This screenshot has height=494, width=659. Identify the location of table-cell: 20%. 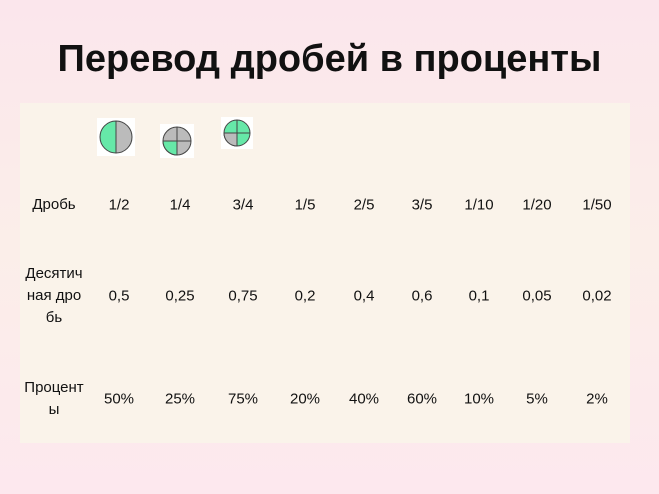
(305, 399).